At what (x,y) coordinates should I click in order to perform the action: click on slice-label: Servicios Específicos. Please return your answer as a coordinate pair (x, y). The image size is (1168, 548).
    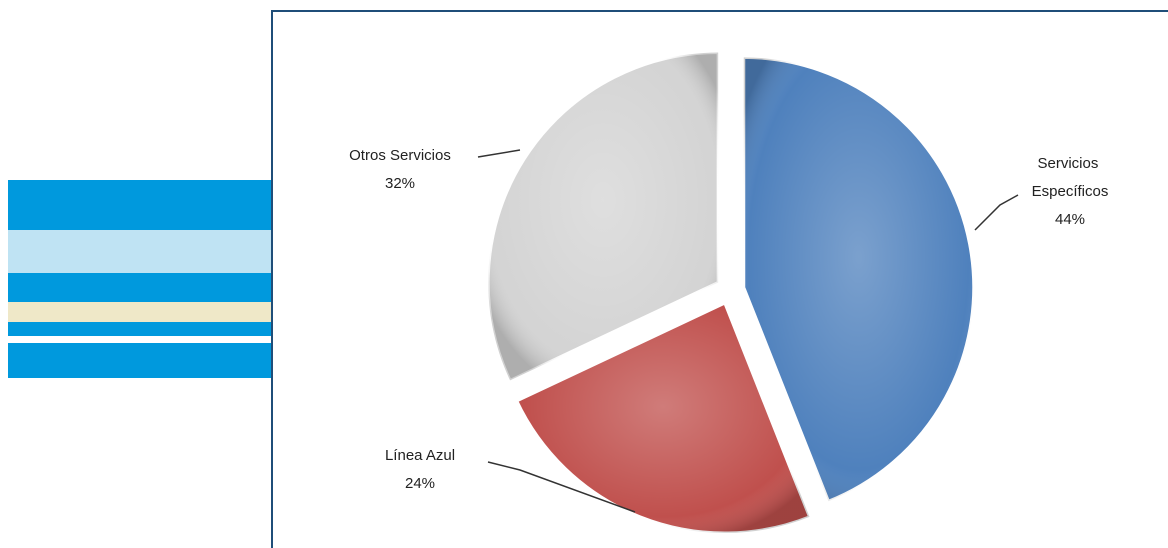
    Looking at the image, I should click on (1070, 177).